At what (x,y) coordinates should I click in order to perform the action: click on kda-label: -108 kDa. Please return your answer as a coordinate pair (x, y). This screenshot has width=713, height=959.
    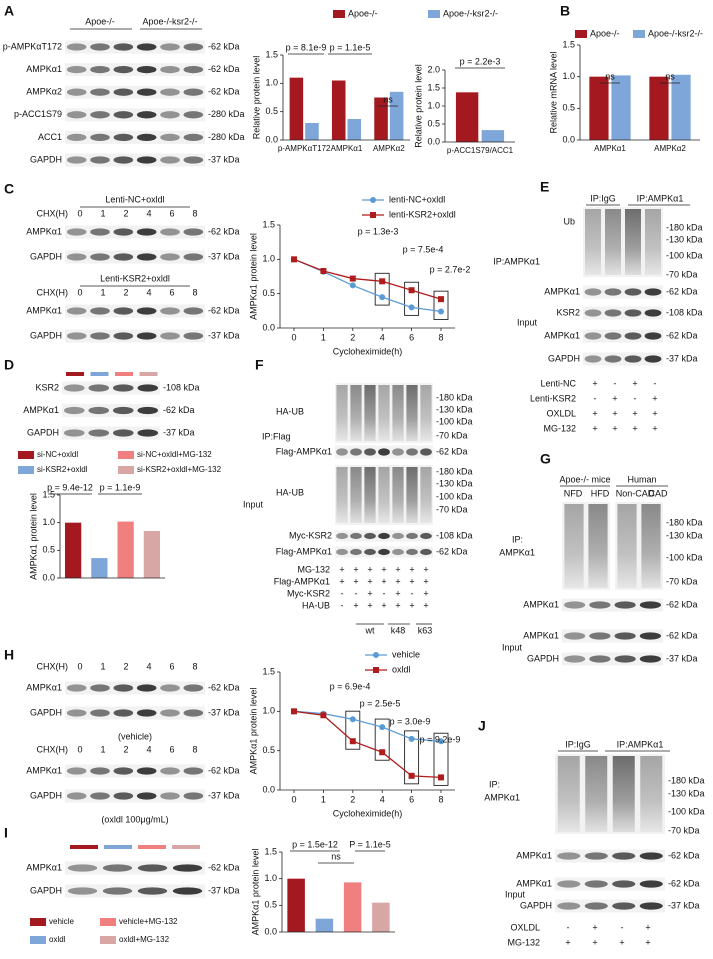
    Looking at the image, I should click on (684, 312).